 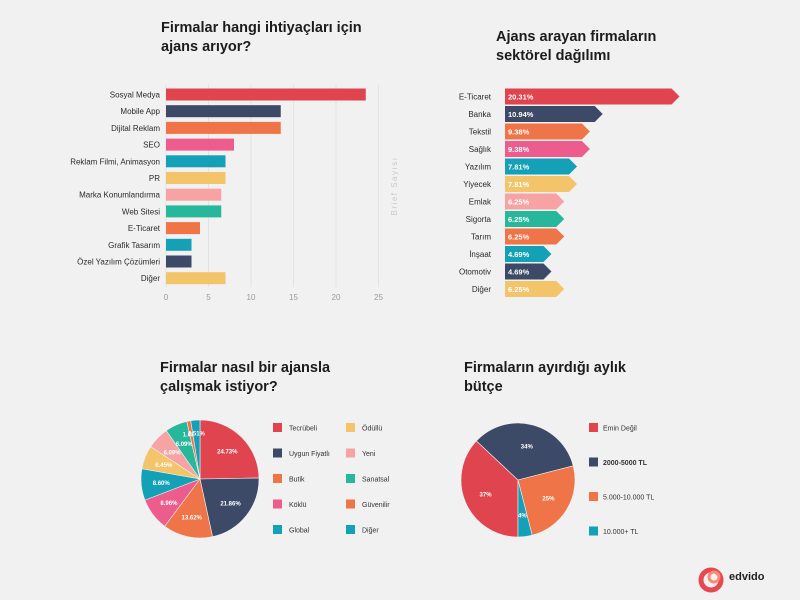 I want to click on legend-label: Emin Değil, so click(x=620, y=429).